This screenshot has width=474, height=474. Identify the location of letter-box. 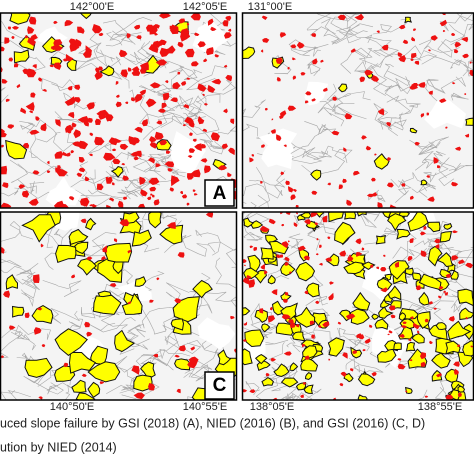
(219, 385).